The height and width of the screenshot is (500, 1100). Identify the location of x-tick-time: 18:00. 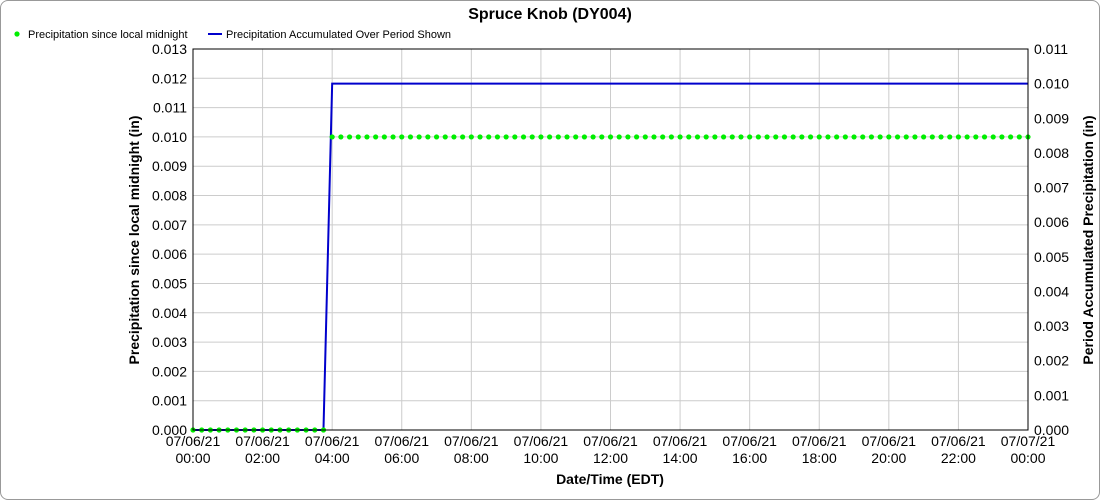
(819, 458).